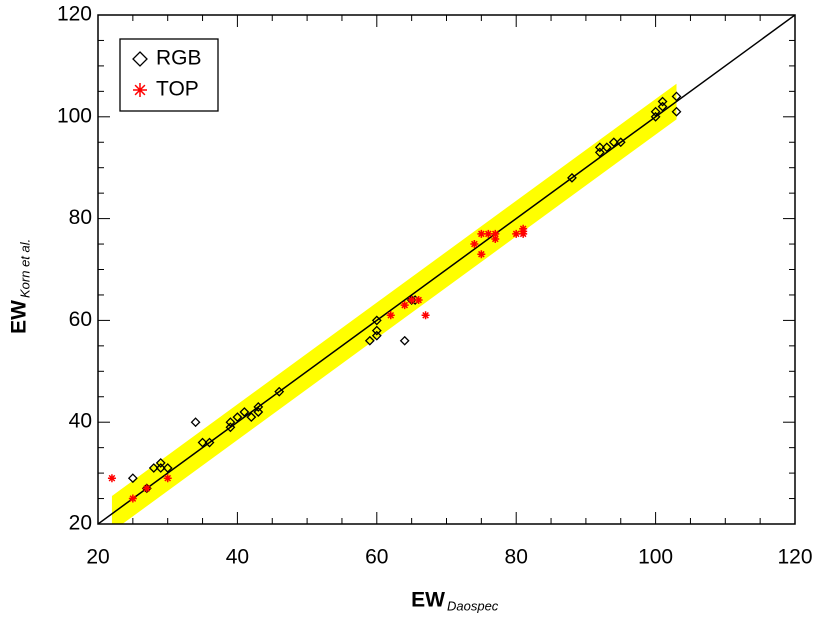  Describe the element at coordinates (376, 557) in the screenshot. I see `x-tick-label: 60` at that location.